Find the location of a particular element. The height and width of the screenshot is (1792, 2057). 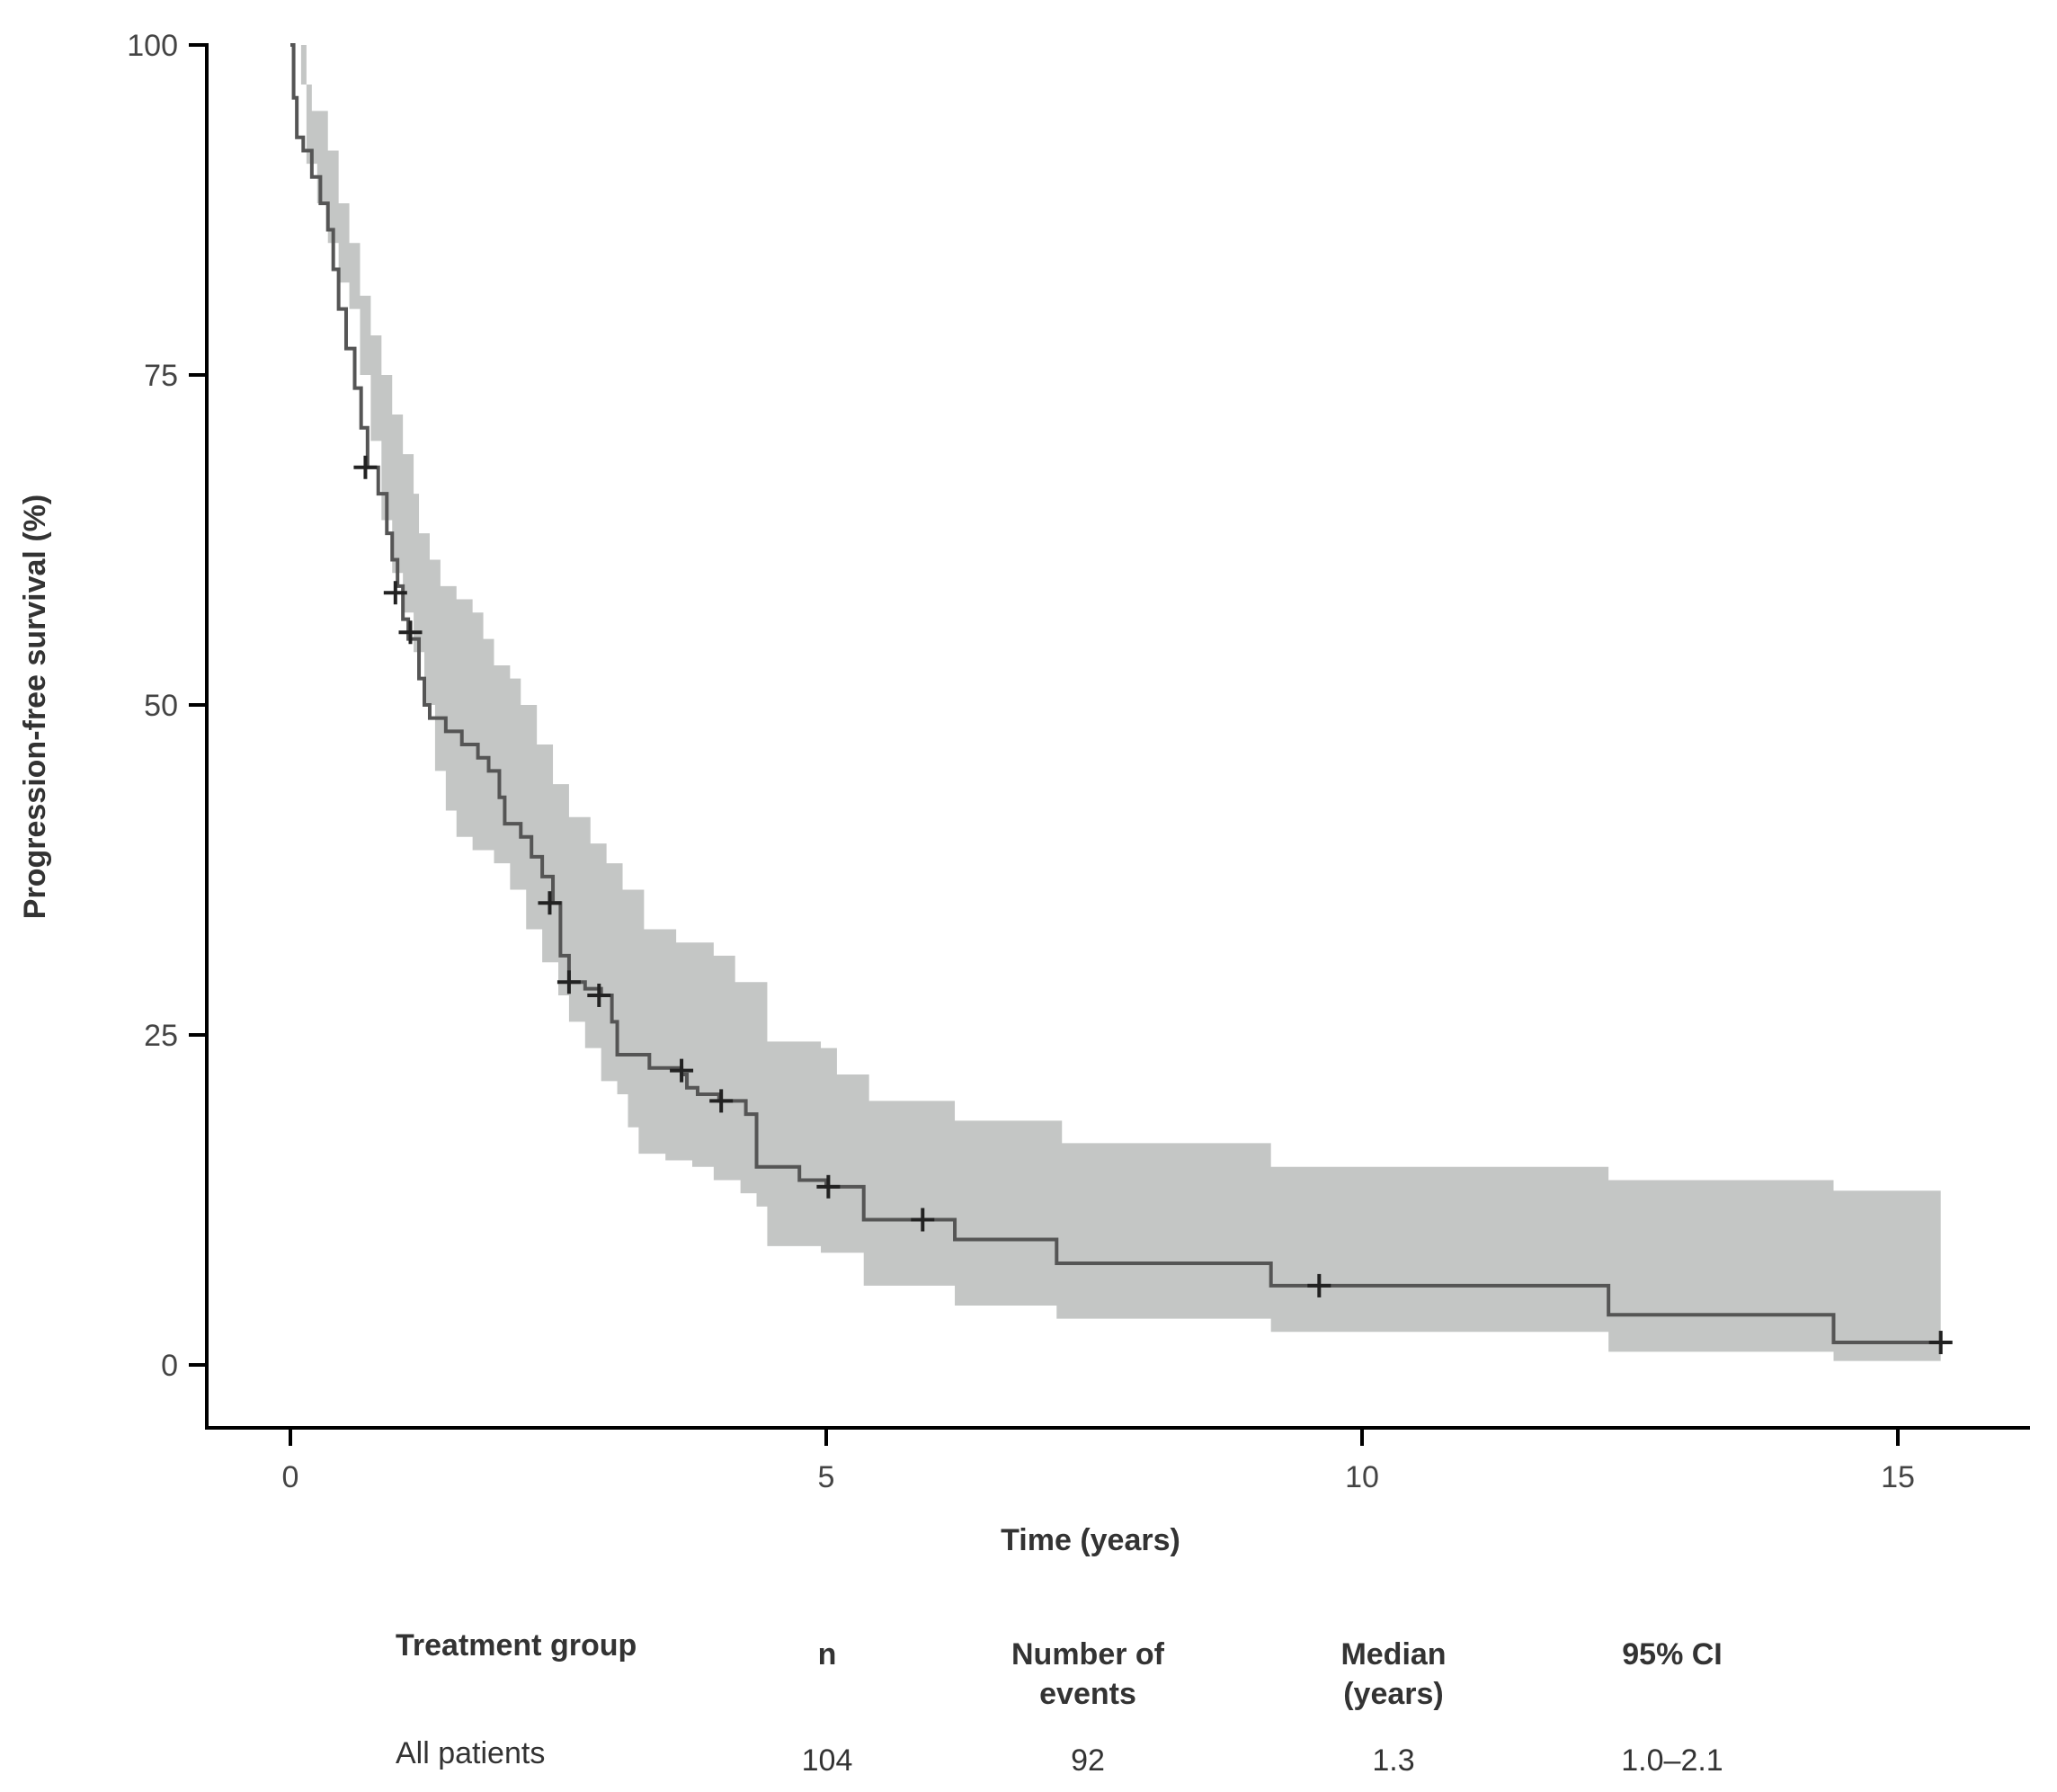

y-tick-label: 25 is located at coordinates (161, 1036).